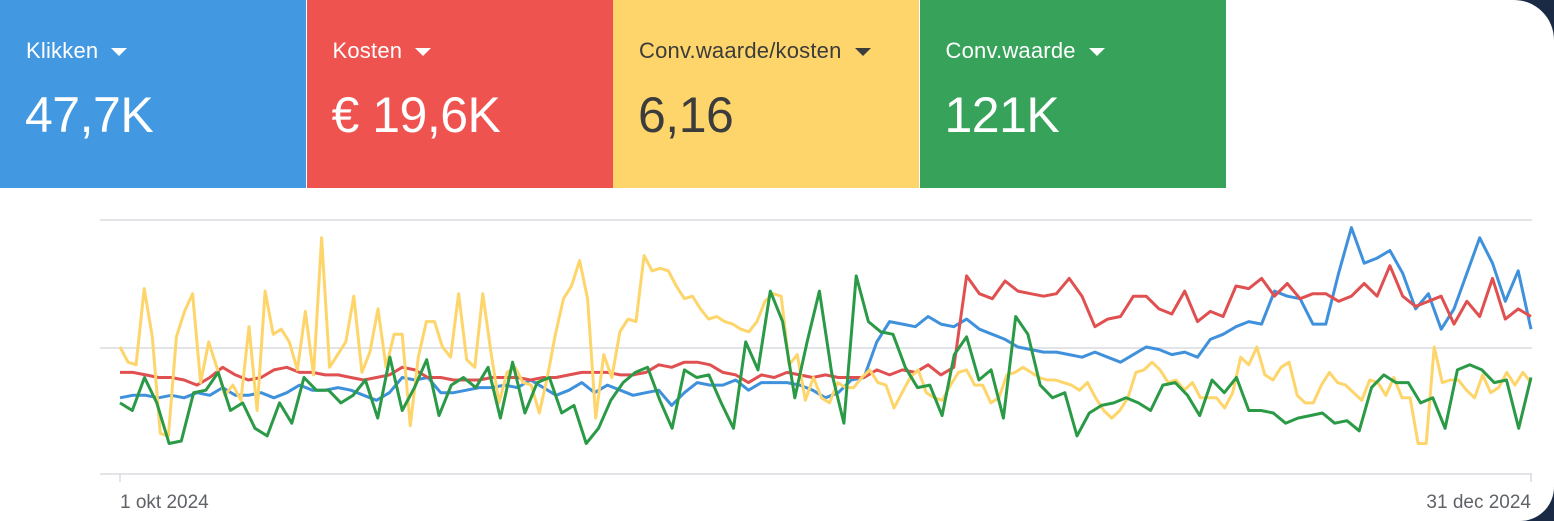 This screenshot has height=521, width=1554. What do you see at coordinates (766, 94) in the screenshot?
I see `metric-tile-conv-value-per-cost: Conv.waarde/kosten 6,16` at bounding box center [766, 94].